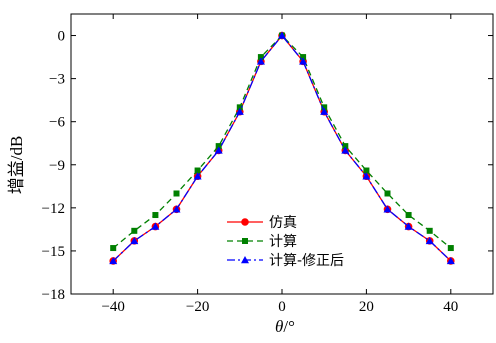 The height and width of the screenshot is (343, 496). What do you see at coordinates (450, 307) in the screenshot?
I see `x-tick-label: 40` at bounding box center [450, 307].